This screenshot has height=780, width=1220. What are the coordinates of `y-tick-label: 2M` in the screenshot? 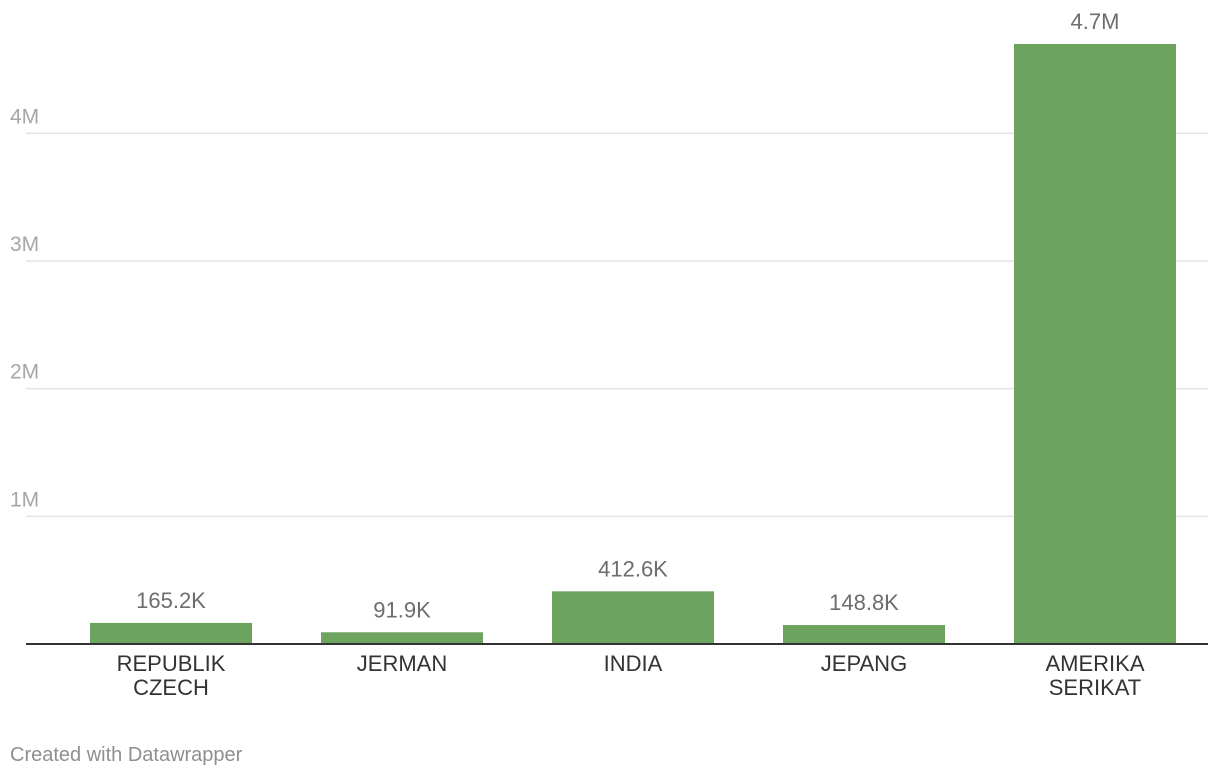 It's located at (24, 372).